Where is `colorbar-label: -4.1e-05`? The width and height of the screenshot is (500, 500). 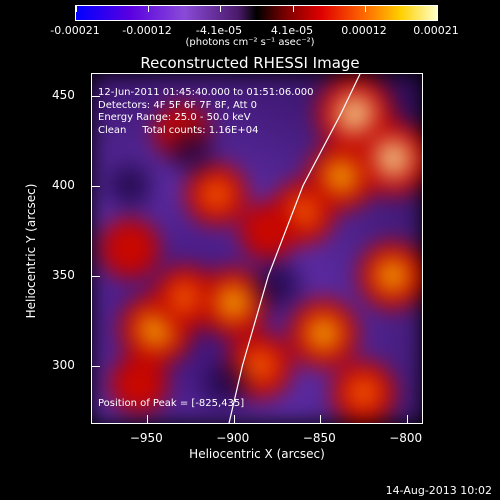 colorbar-label: -4.1e-05 is located at coordinates (219, 30).